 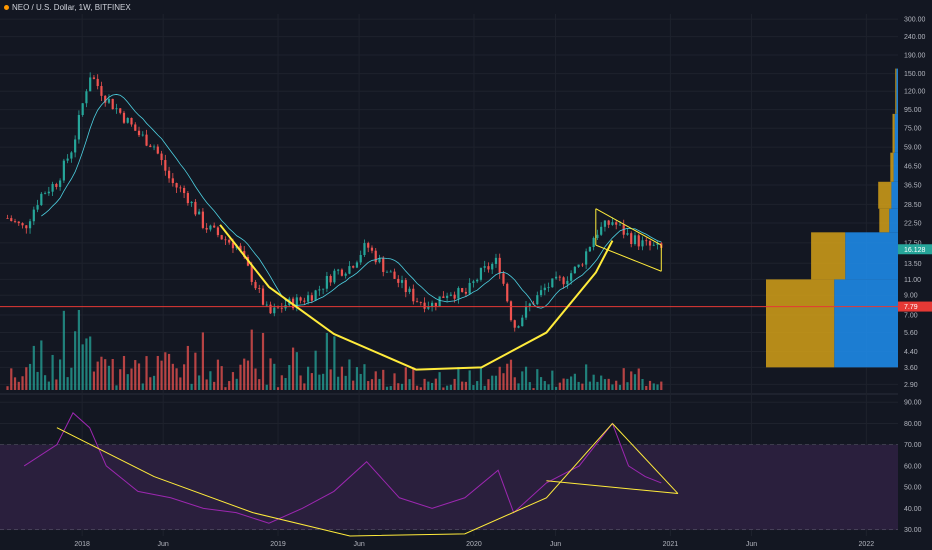 I want to click on rsi-support-line, so click(x=612, y=487).